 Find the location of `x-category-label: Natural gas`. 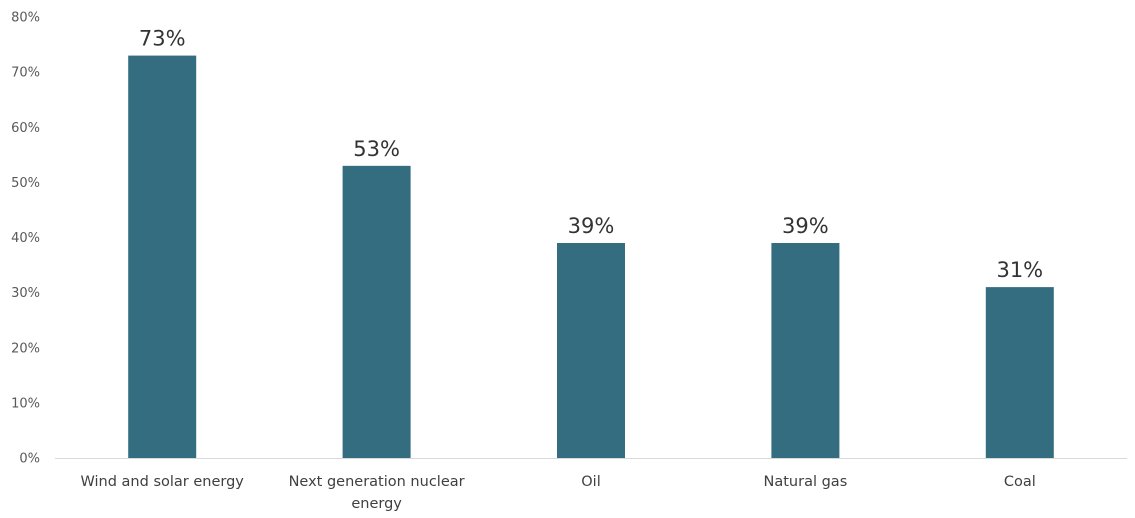

x-category-label: Natural gas is located at coordinates (806, 482).